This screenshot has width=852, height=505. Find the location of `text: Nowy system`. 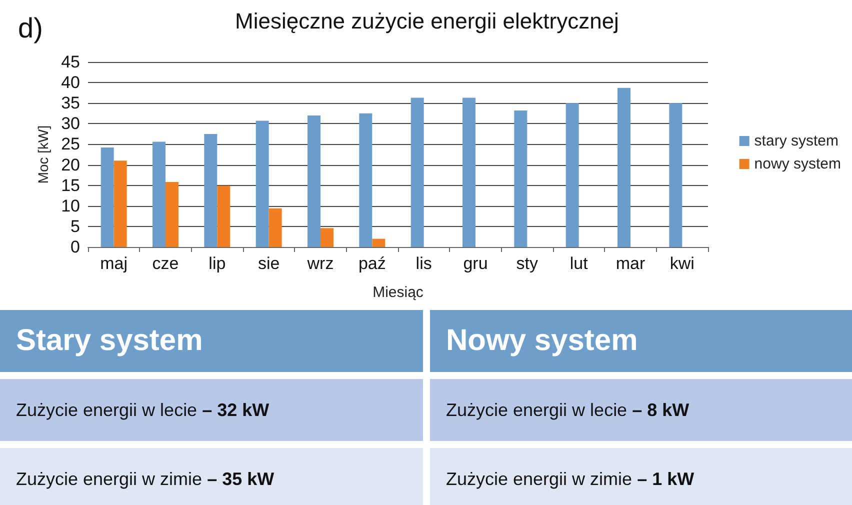

text: Nowy system is located at coordinates (542, 341).